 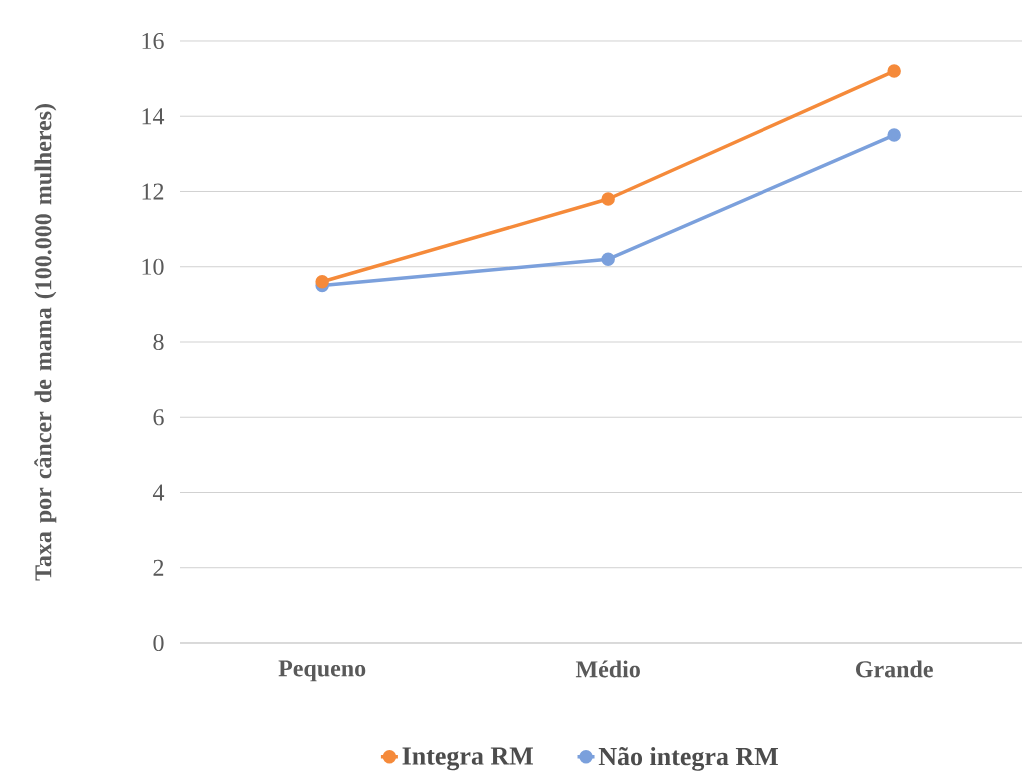 I want to click on y-tick-label: 16, so click(x=153, y=41).